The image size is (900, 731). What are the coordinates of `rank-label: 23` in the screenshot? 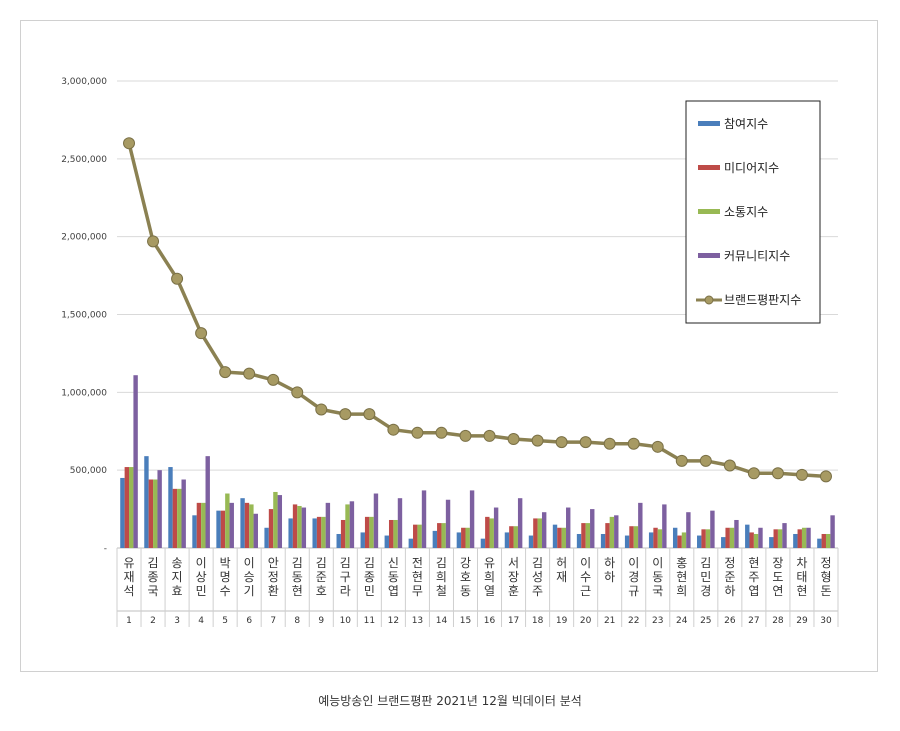 It's located at (657, 621).